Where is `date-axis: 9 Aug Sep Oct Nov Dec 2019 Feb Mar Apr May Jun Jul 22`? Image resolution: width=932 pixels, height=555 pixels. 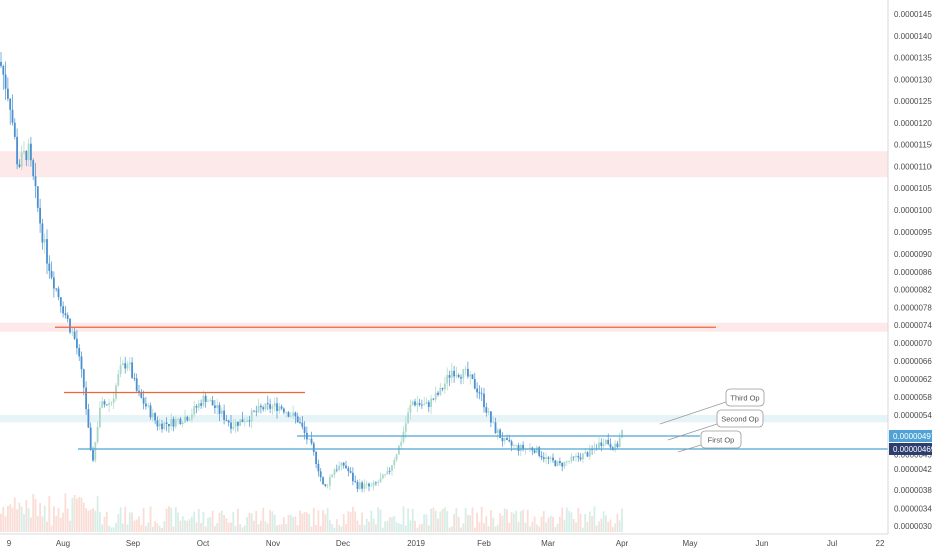
date-axis: 9 Aug Sep Oct Nov Dec 2019 Feb Mar Apr May Jun Jul 22 is located at coordinates (446, 543).